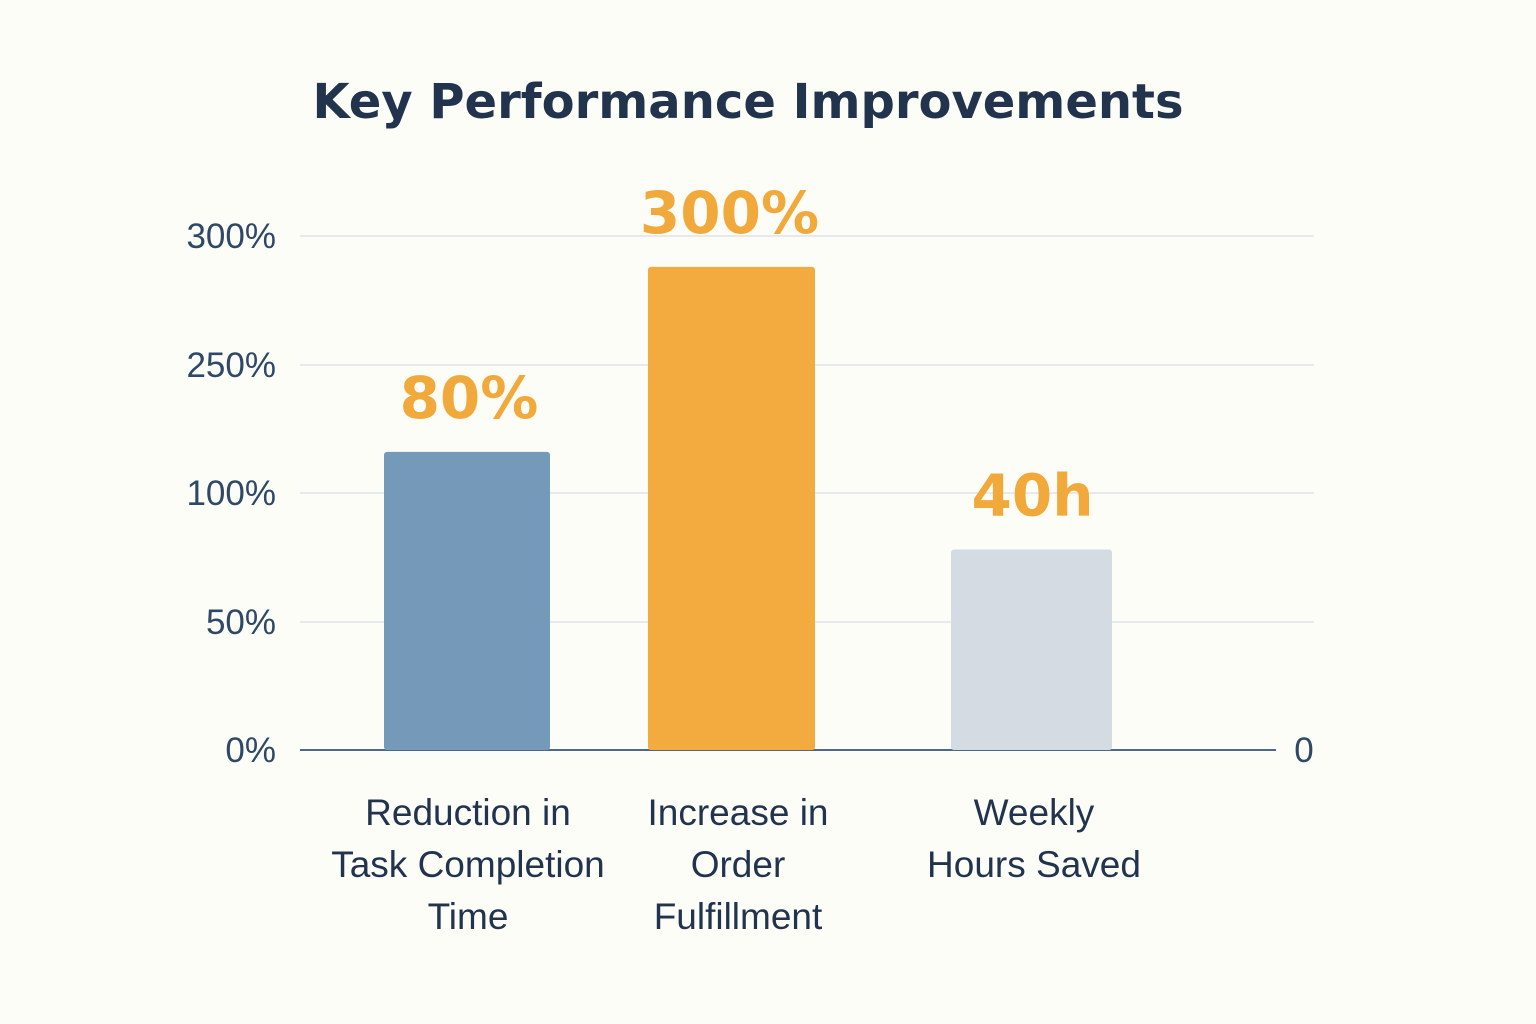 The width and height of the screenshot is (1536, 1024). What do you see at coordinates (1034, 812) in the screenshot?
I see `x-category-label: Weekly` at bounding box center [1034, 812].